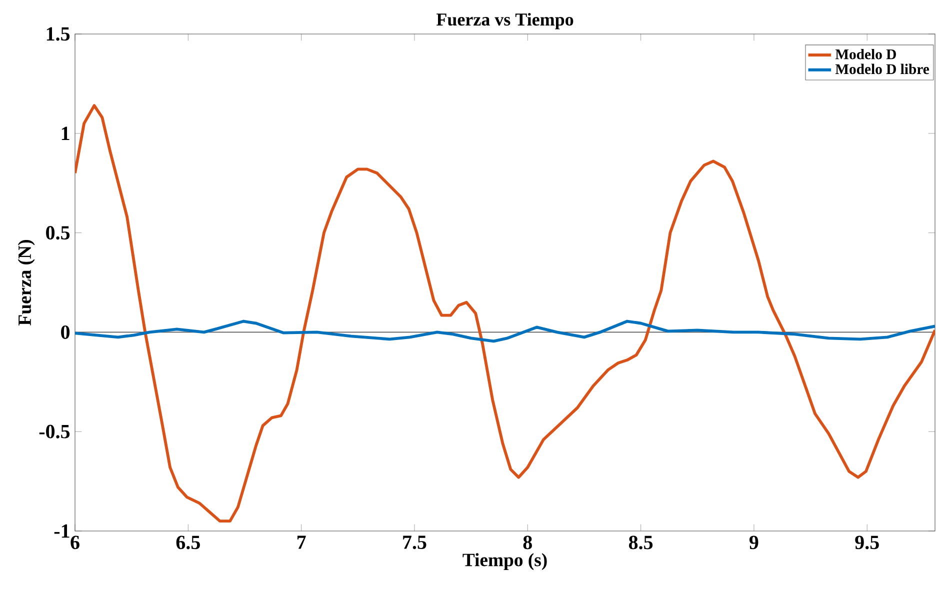 This screenshot has width=937, height=590. What do you see at coordinates (66, 133) in the screenshot?
I see `y-tick-label: 1` at bounding box center [66, 133].